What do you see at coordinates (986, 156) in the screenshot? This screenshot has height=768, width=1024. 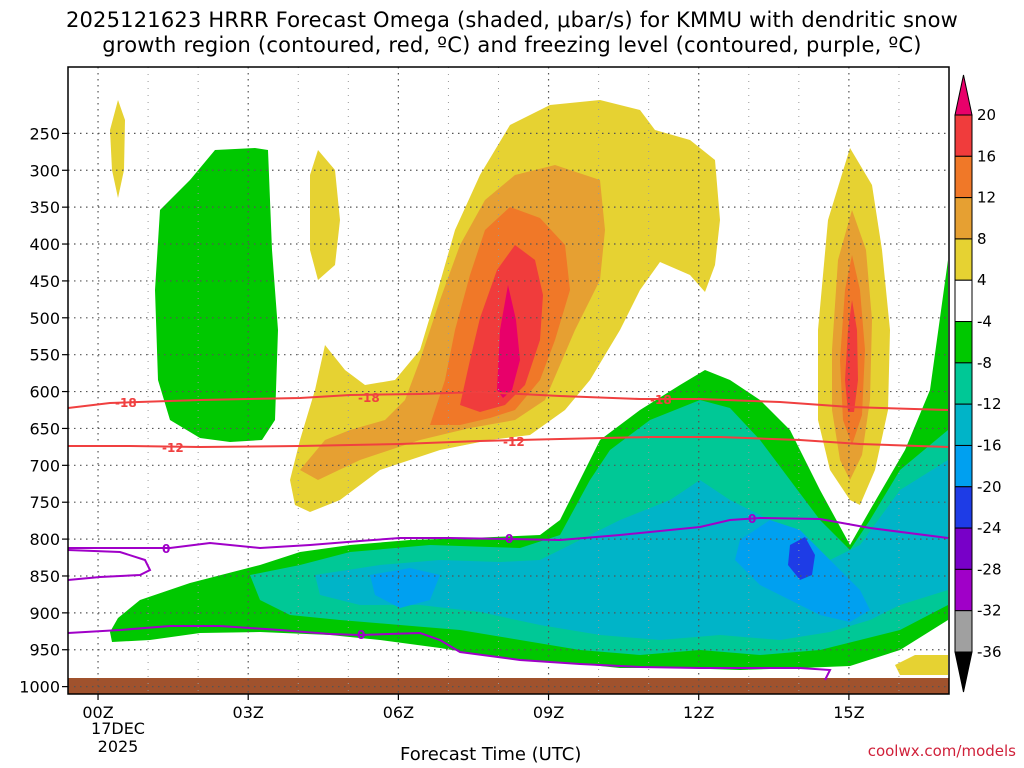 I see `colorbar-label: 16` at bounding box center [986, 156].